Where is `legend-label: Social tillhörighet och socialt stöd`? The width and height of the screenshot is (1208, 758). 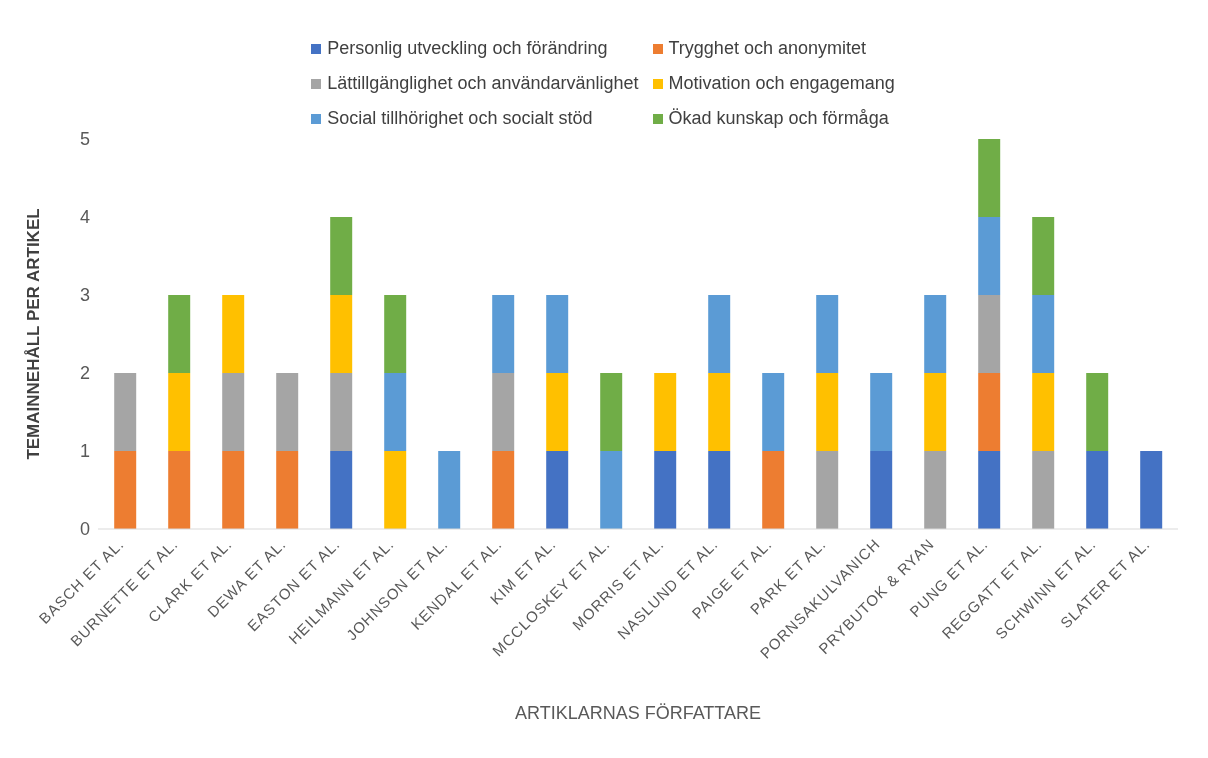 legend-label: Social tillhörighet och socialt stöd is located at coordinates (460, 118).